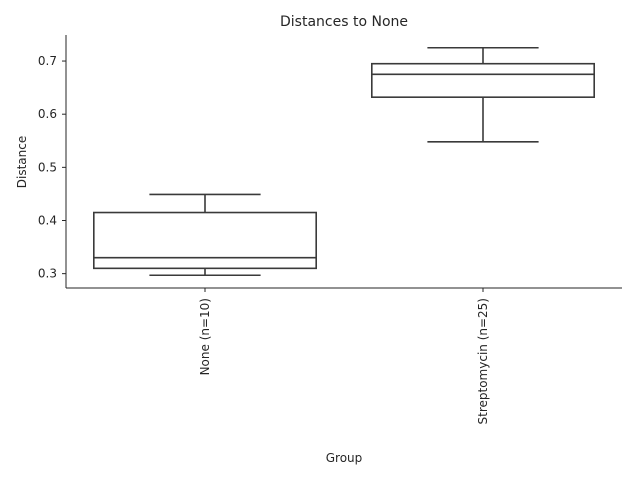 This screenshot has height=484, width=640. What do you see at coordinates (47, 114) in the screenshot?
I see `y-tick-label: 0.6` at bounding box center [47, 114].